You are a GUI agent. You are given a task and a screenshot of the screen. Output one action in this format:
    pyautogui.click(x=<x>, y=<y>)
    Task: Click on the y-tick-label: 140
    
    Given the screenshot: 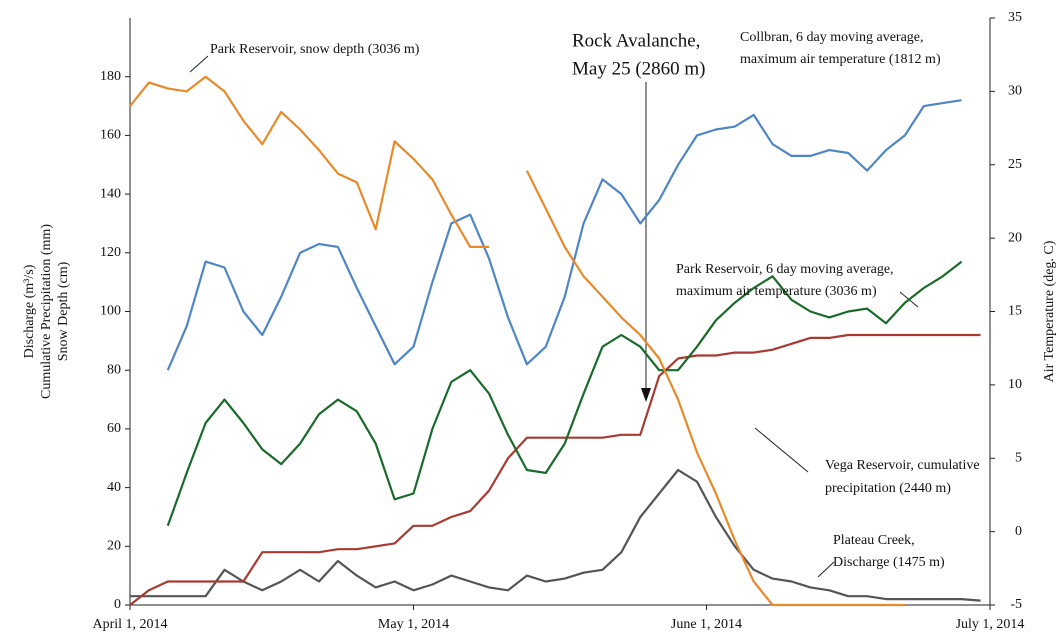 What is the action you would take?
    pyautogui.click(x=110, y=193)
    